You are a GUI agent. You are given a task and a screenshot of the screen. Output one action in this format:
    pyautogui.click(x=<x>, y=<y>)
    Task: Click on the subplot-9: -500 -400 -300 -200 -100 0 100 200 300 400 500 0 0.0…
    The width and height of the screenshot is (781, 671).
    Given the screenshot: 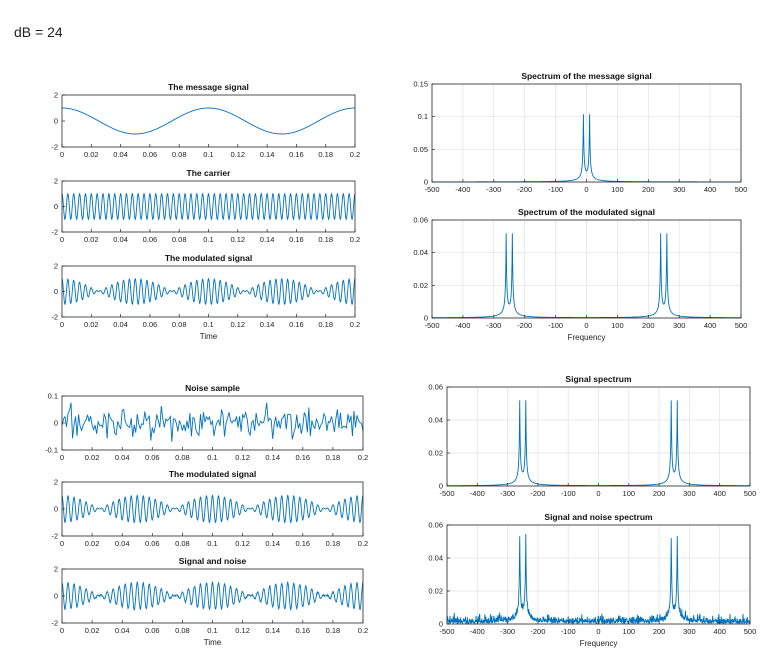 What is the action you would take?
    pyautogui.click(x=592, y=436)
    